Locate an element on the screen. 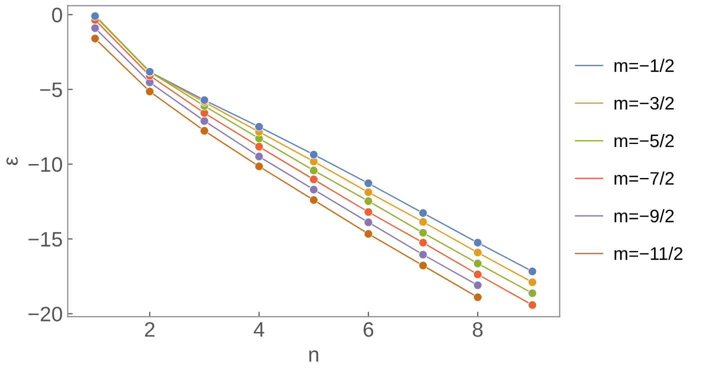  y-tick-label: −10 is located at coordinates (45, 164).